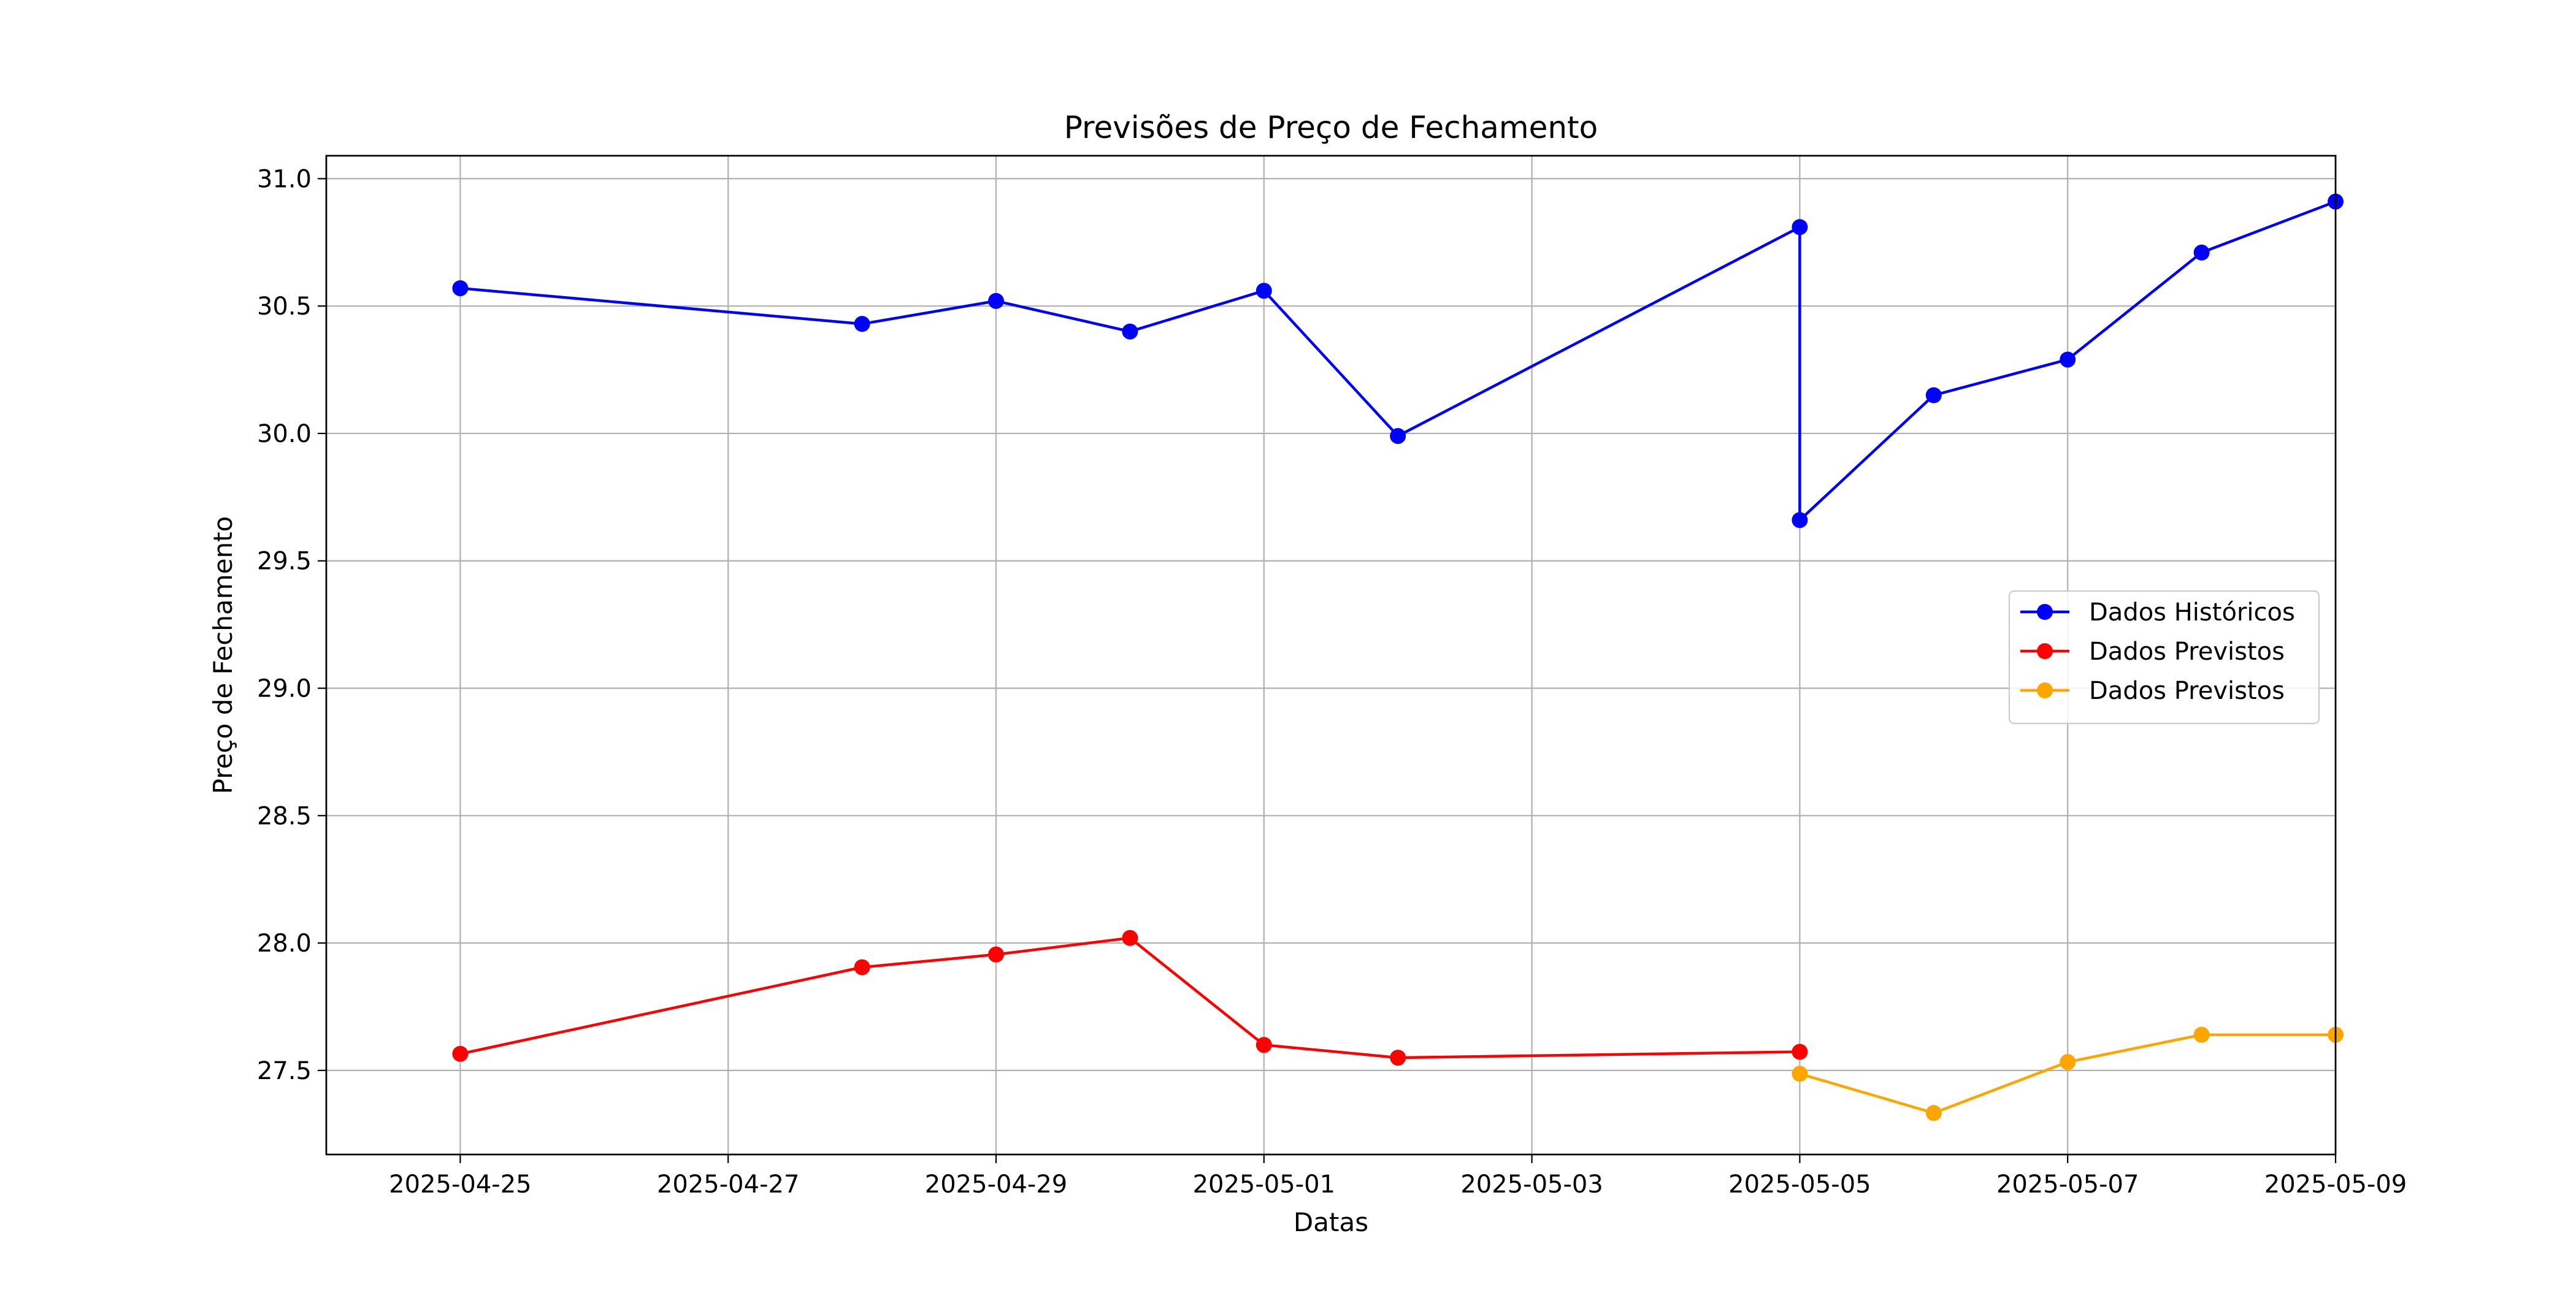 The width and height of the screenshot is (2576, 1290). What do you see at coordinates (223, 655) in the screenshot?
I see `y-axis-label: Preço de Fechamento` at bounding box center [223, 655].